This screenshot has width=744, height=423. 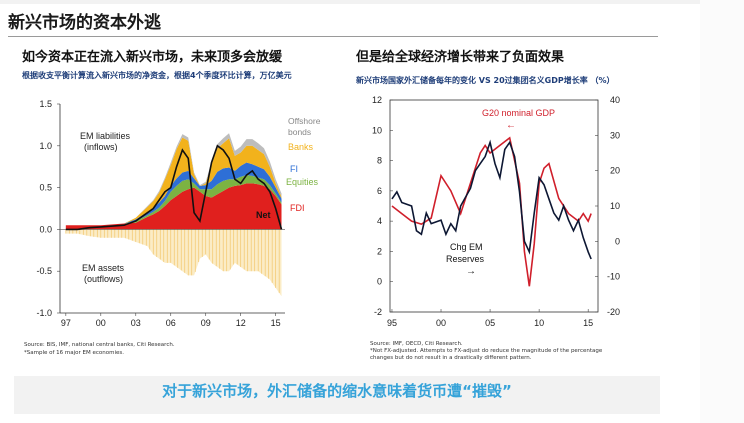 I want to click on liabilities-label: (inflows), so click(x=101, y=147).